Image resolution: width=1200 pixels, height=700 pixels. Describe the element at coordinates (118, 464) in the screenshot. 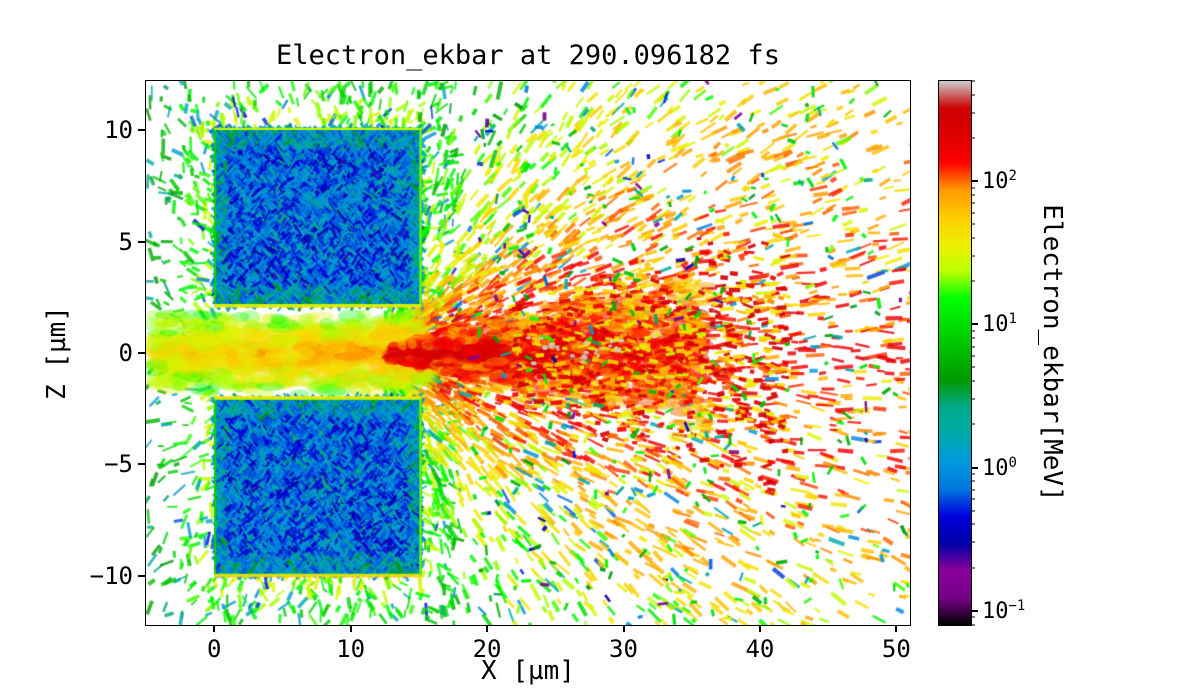

I see `y-tick-label: −5` at that location.